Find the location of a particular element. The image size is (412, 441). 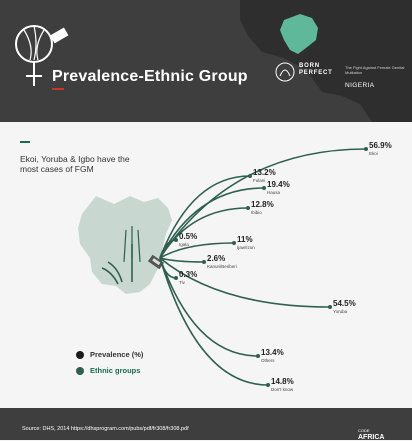

prevalence-value: 13.4% is located at coordinates (272, 352).